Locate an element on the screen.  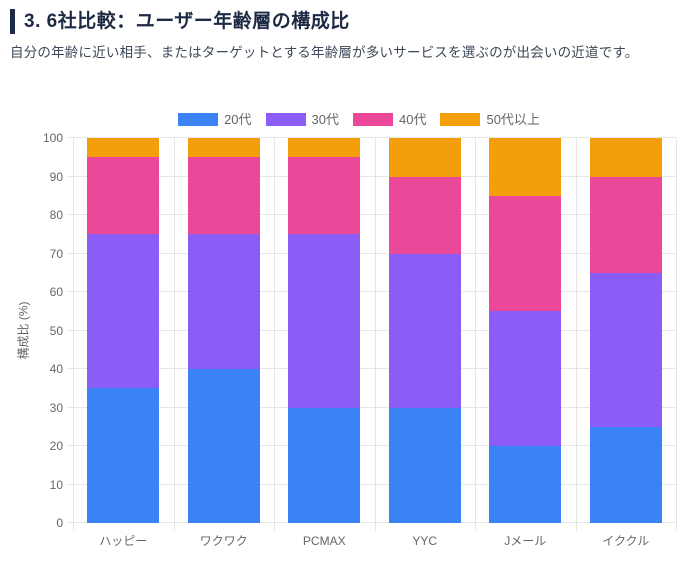
legend-item-40代: 40代 is located at coordinates (390, 119).